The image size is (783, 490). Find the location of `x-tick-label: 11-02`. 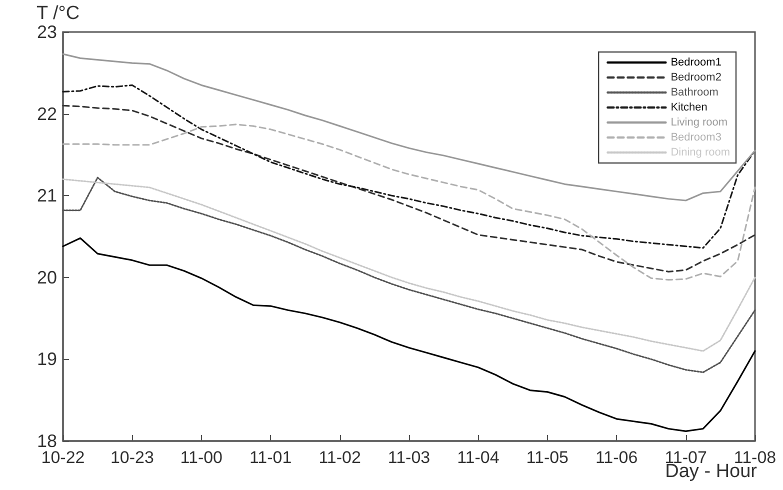

x-tick-label: 11-02 is located at coordinates (339, 457).